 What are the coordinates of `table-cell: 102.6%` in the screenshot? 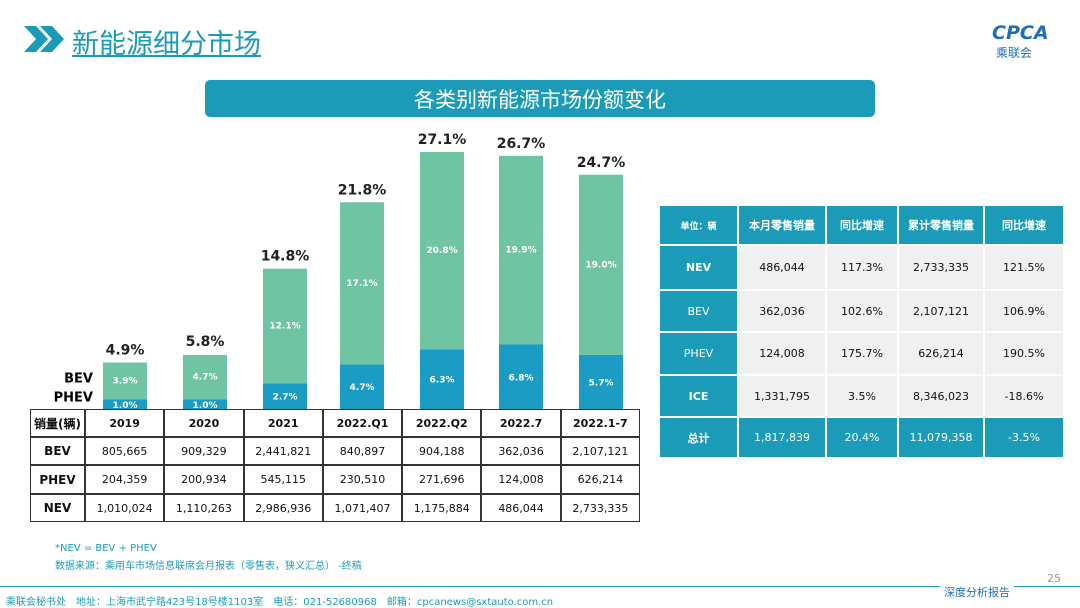 It's located at (862, 311).